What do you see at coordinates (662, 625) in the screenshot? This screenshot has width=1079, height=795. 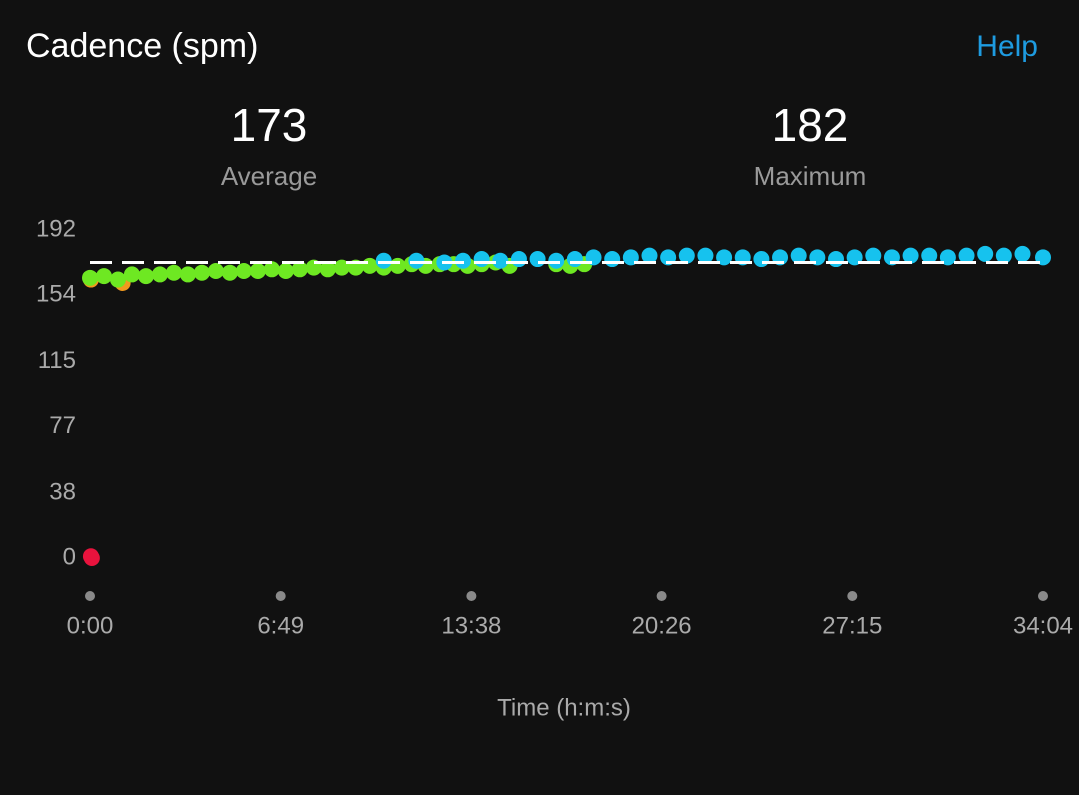 I see `x-tick-label: 20:26` at bounding box center [662, 625].